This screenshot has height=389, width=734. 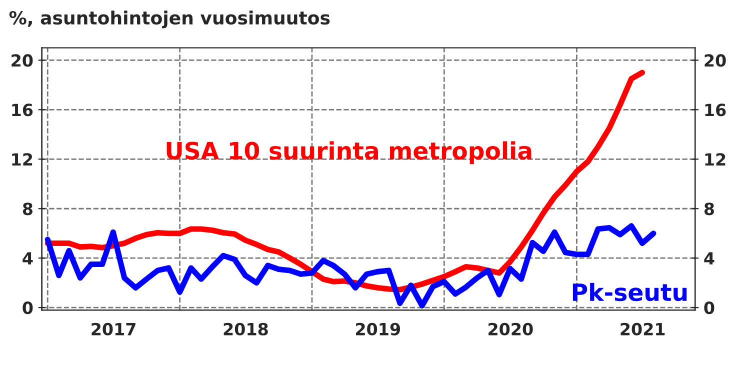 What do you see at coordinates (642, 329) in the screenshot?
I see `x-tick-label: 2021` at bounding box center [642, 329].